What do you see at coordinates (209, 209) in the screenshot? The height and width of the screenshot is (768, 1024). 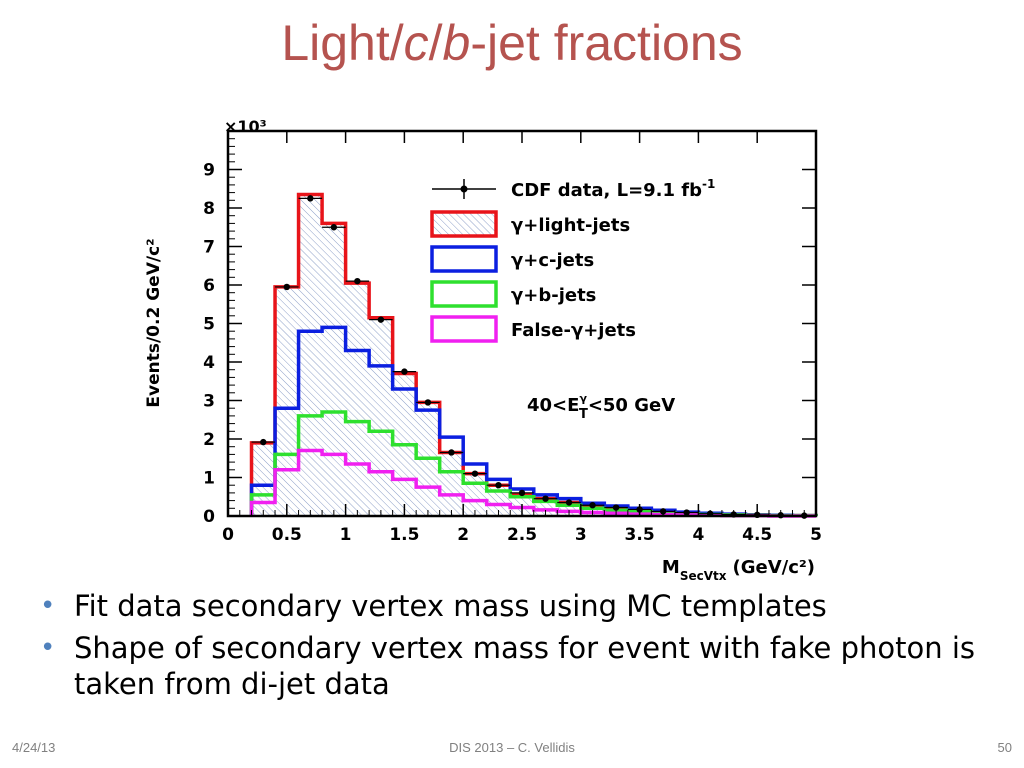 I see `y-tick-label: 8` at bounding box center [209, 209].